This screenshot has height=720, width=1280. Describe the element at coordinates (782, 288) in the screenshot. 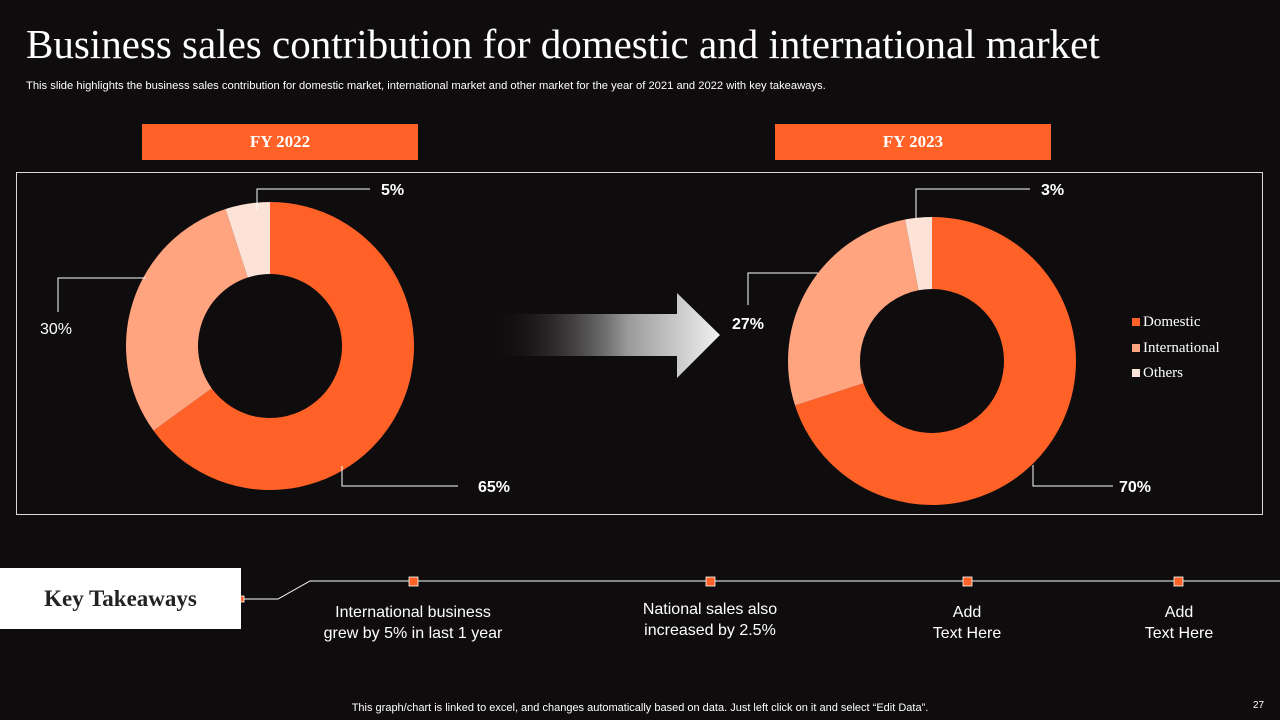

I see `leader-line-2023-international` at that location.